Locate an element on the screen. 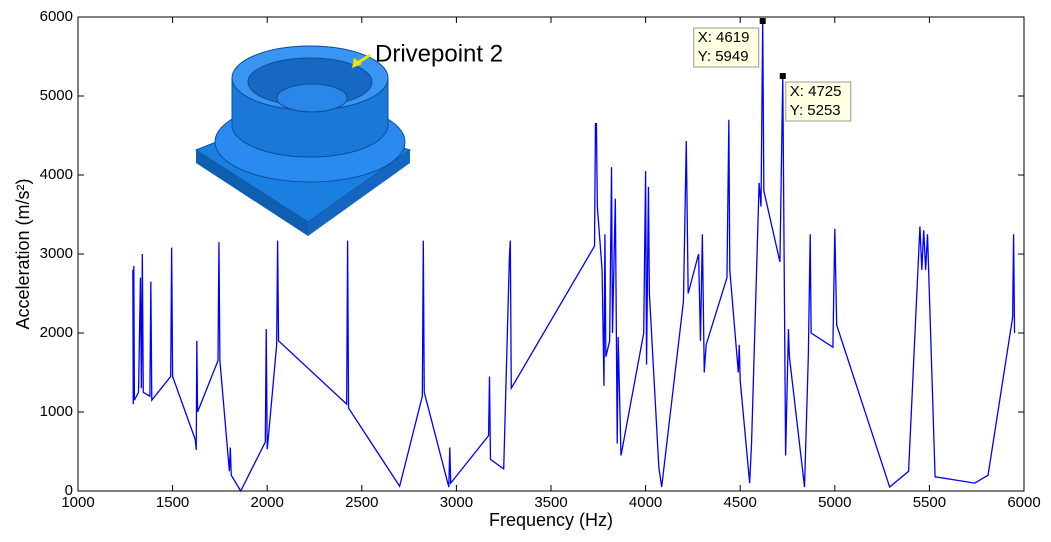  y-tick-label: 5000 is located at coordinates (56, 95).